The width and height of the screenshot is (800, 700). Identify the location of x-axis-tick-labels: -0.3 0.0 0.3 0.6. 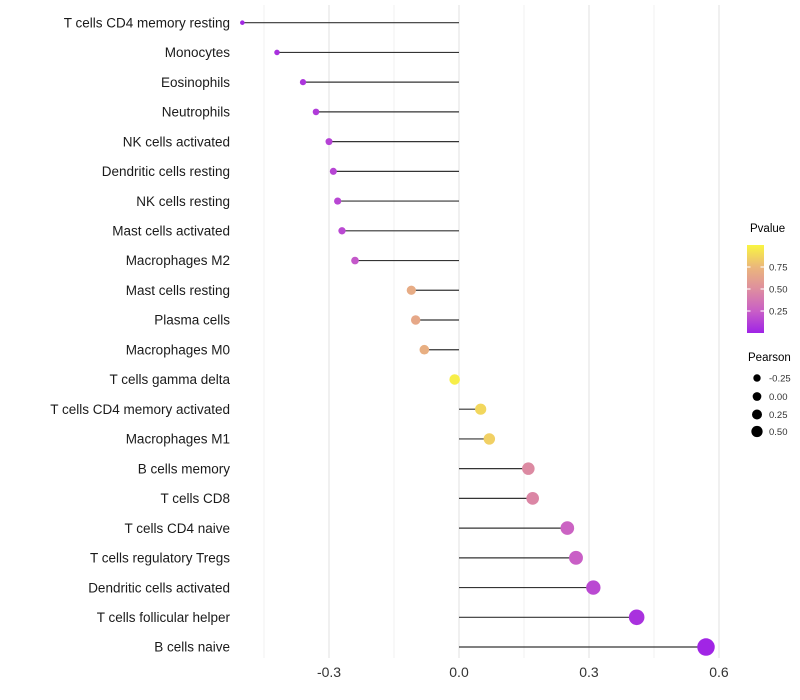
(523, 672).